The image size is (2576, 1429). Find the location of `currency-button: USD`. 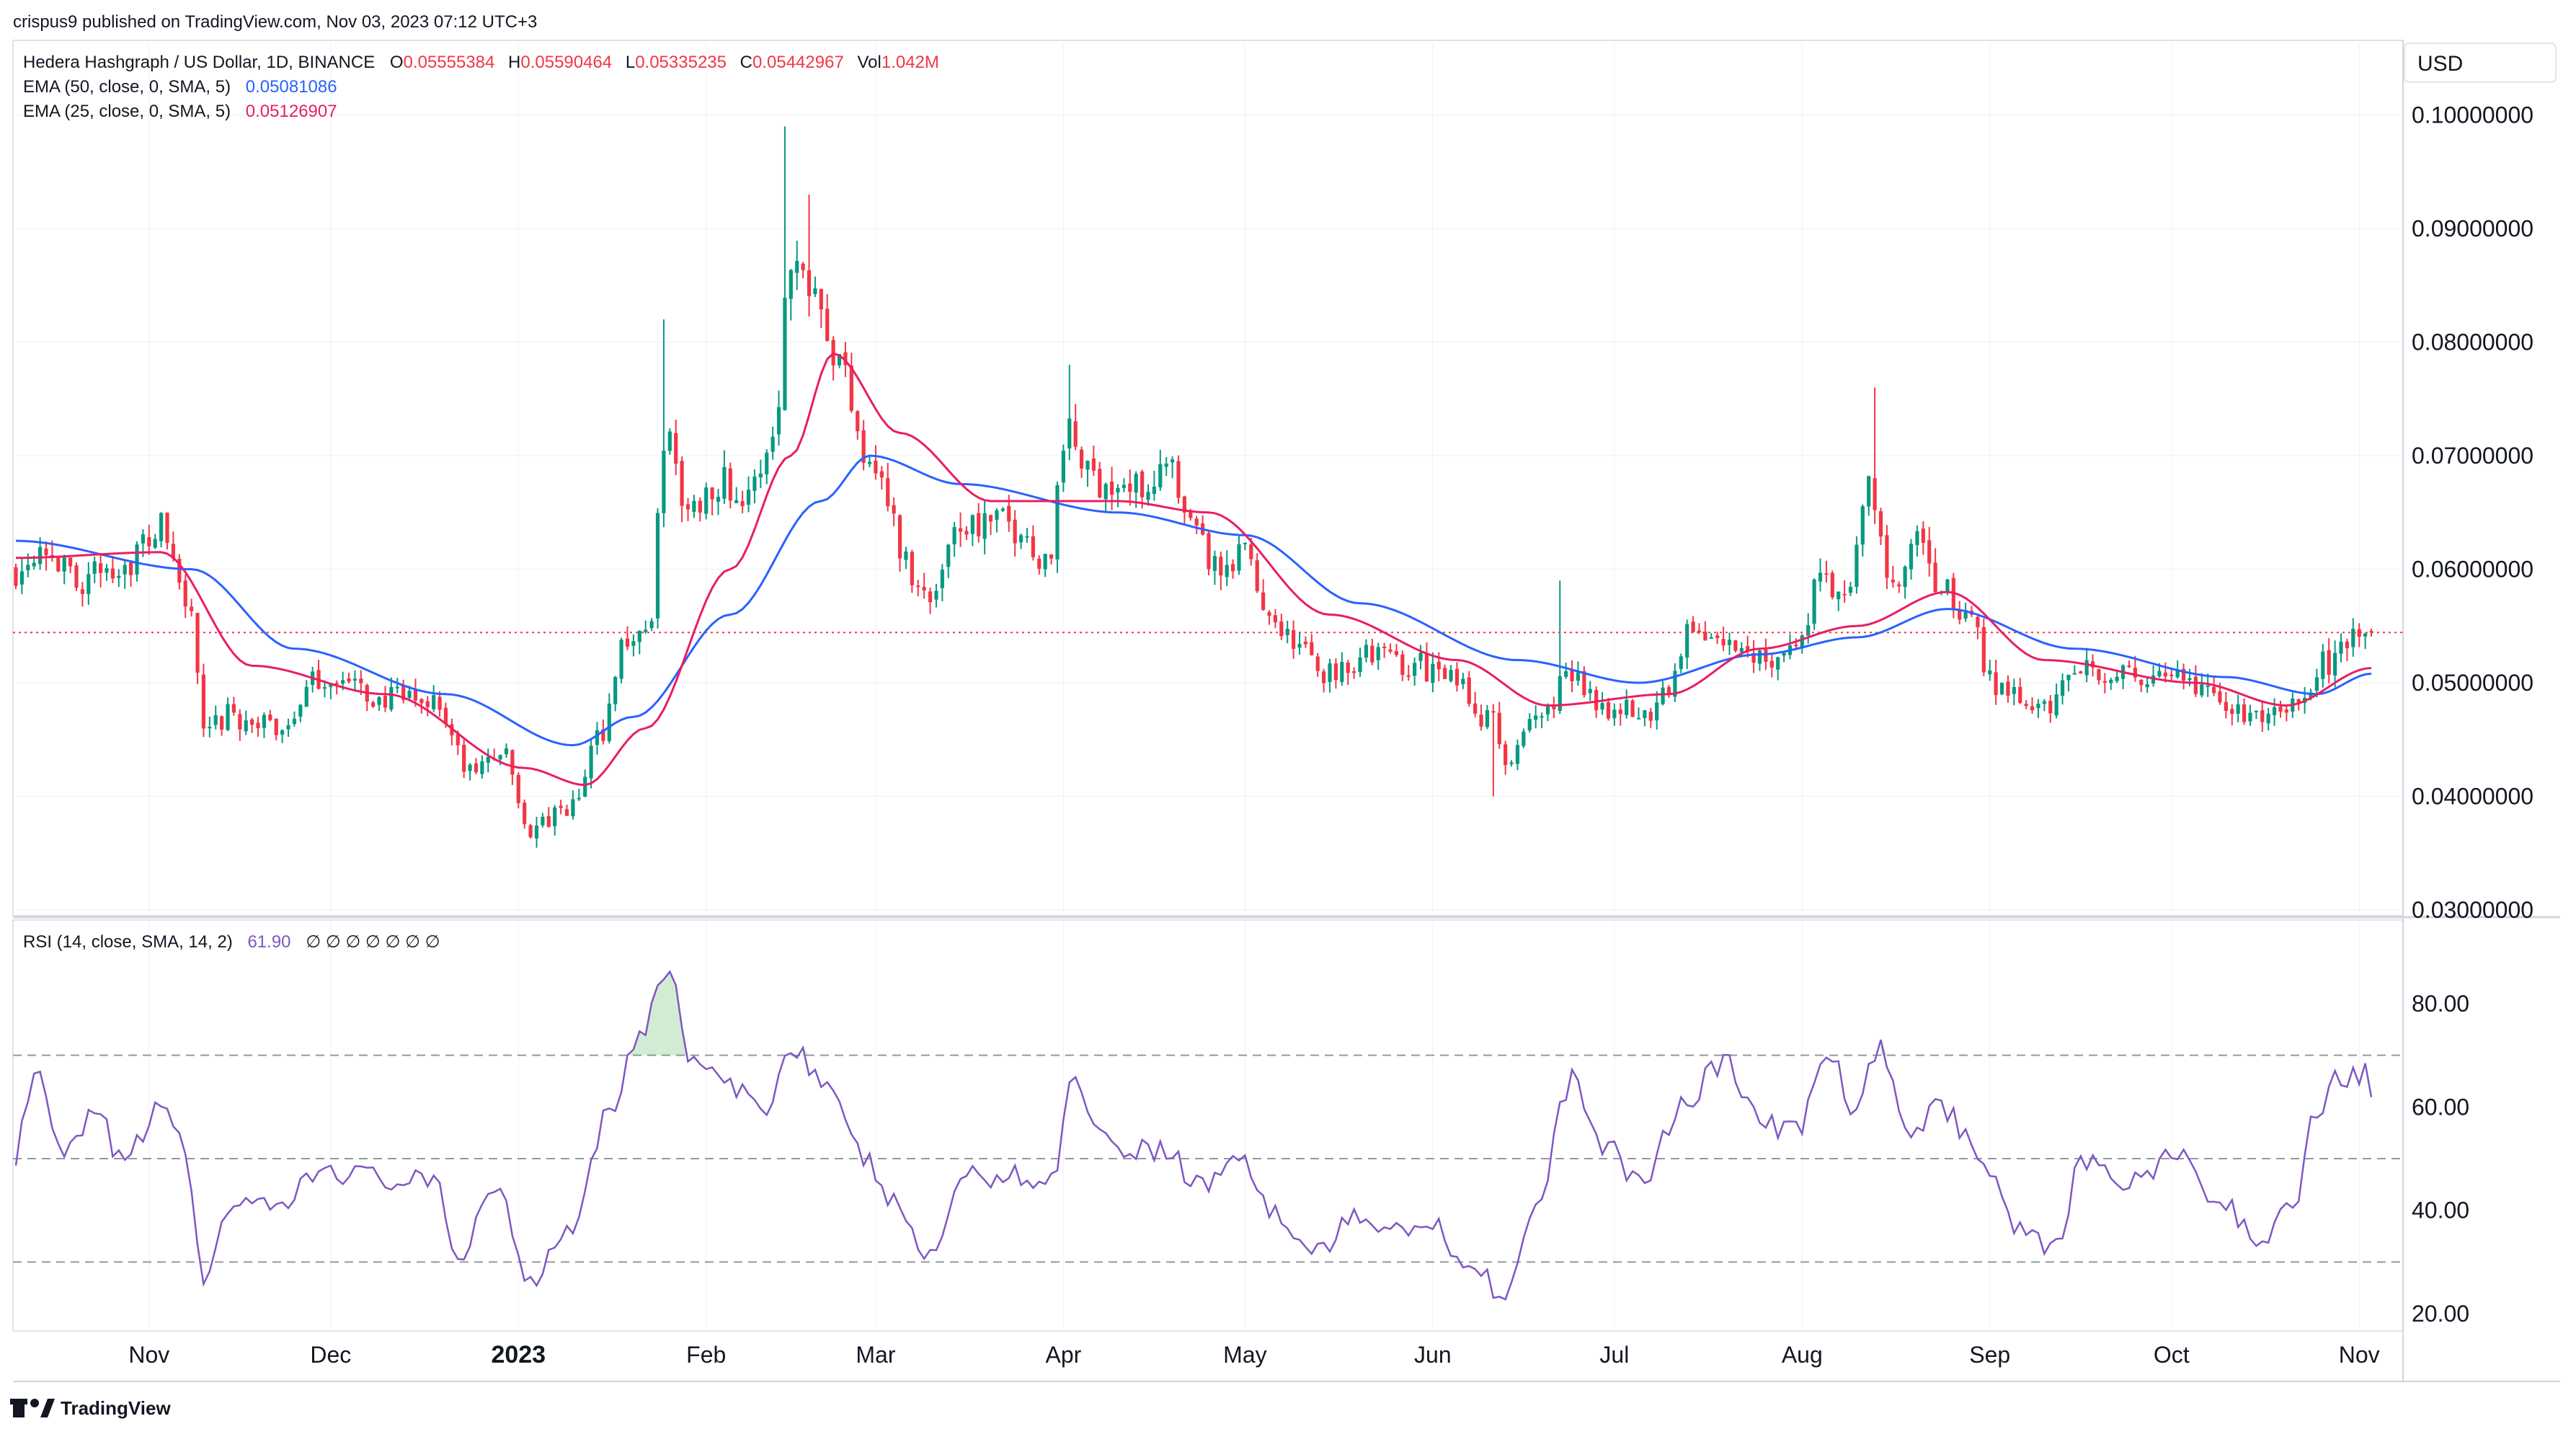

currency-button: USD is located at coordinates (2480, 63).